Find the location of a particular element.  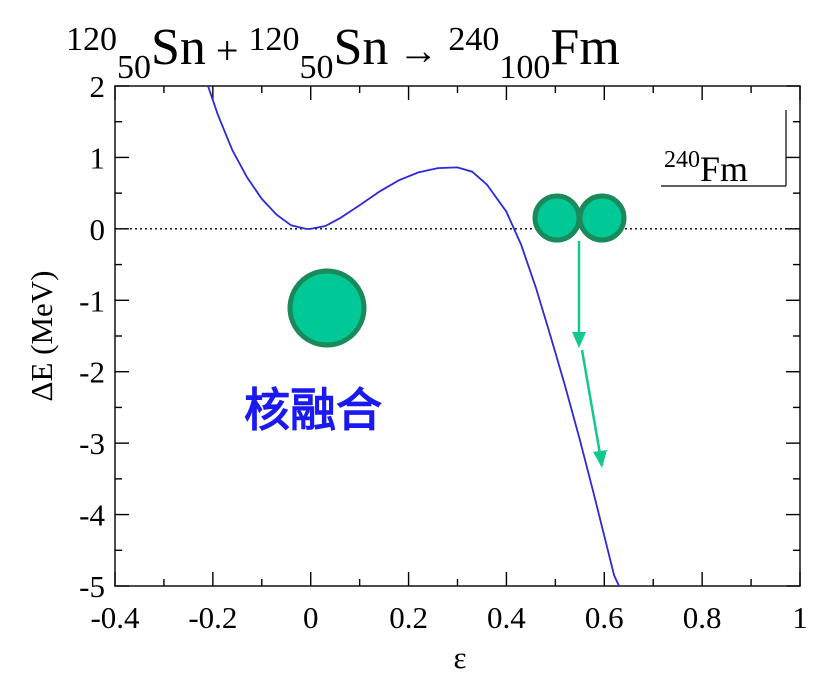

y-tick-label: 0 is located at coordinates (98, 229).